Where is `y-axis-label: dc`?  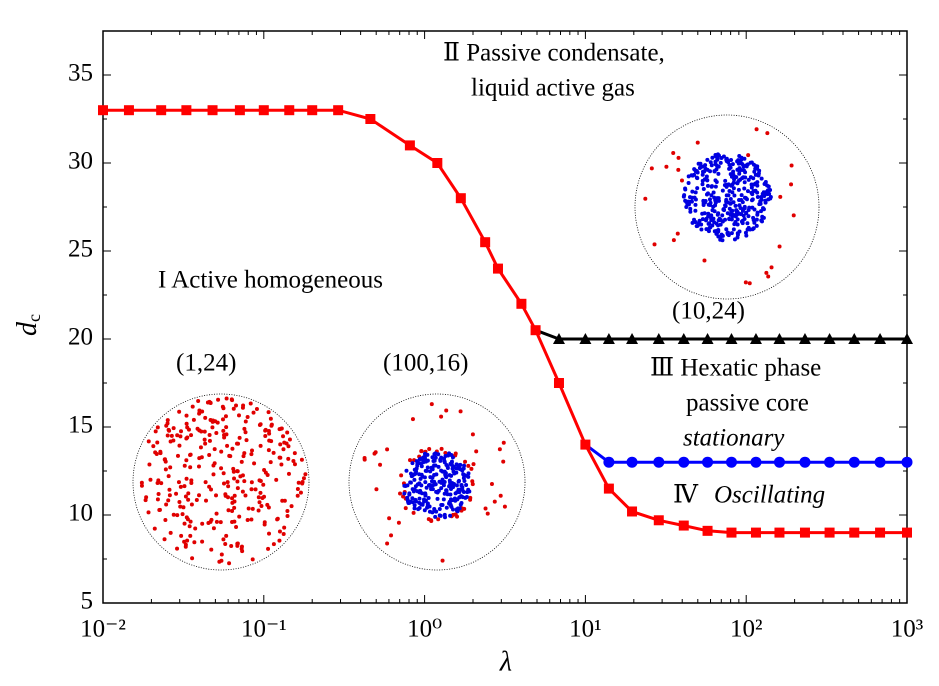 y-axis-label: dc is located at coordinates (28, 325).